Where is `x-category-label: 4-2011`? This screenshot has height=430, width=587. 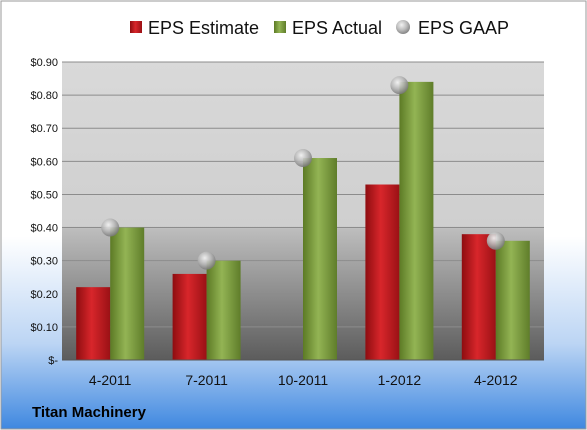 x-category-label: 4-2011 is located at coordinates (110, 380).